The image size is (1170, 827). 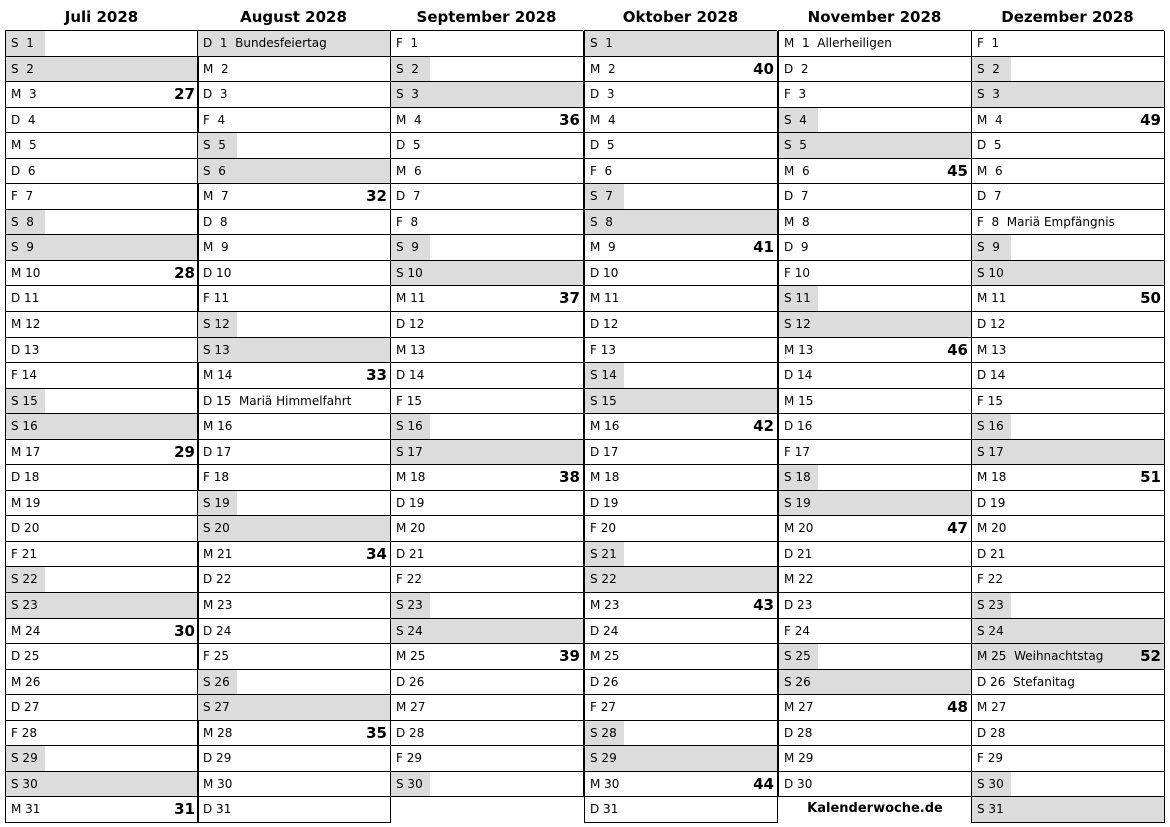 I want to click on day-row: S 30, so click(x=1068, y=784).